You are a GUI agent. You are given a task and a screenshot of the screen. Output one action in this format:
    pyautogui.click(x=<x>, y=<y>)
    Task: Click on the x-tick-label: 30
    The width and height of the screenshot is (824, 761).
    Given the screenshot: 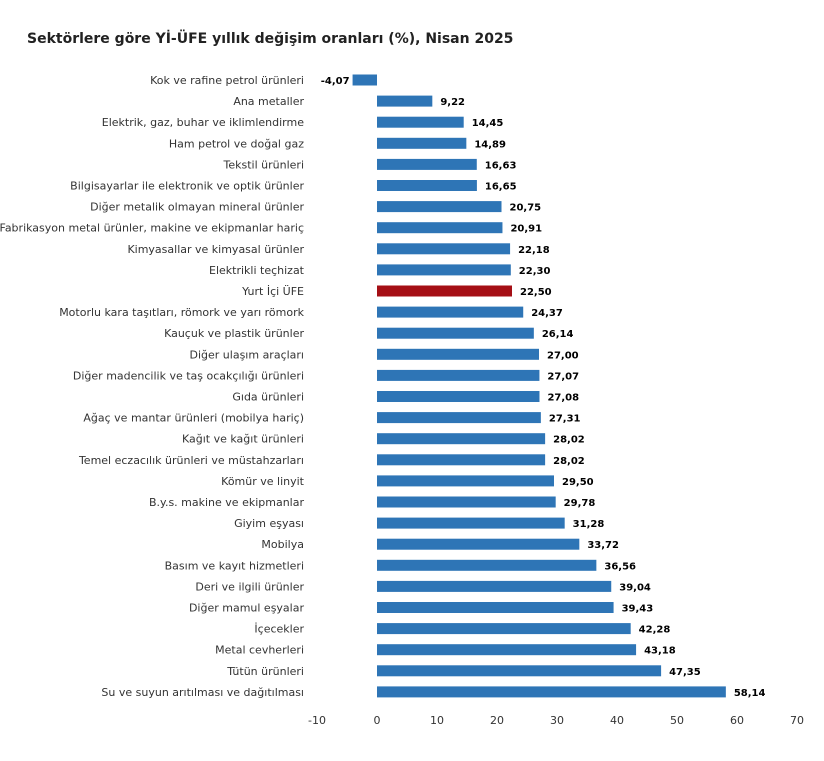 What is the action you would take?
    pyautogui.click(x=557, y=720)
    